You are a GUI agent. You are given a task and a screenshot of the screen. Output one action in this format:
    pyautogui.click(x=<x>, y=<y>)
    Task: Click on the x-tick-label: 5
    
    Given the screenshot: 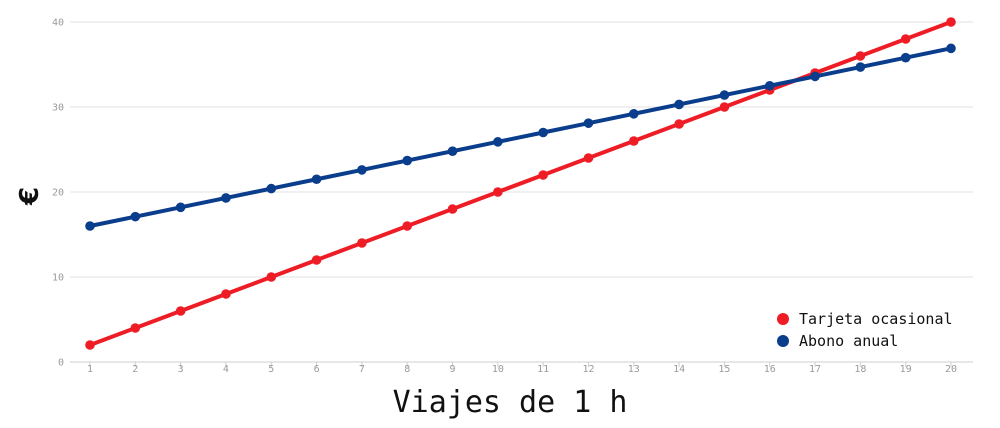 What is the action you would take?
    pyautogui.click(x=271, y=369)
    